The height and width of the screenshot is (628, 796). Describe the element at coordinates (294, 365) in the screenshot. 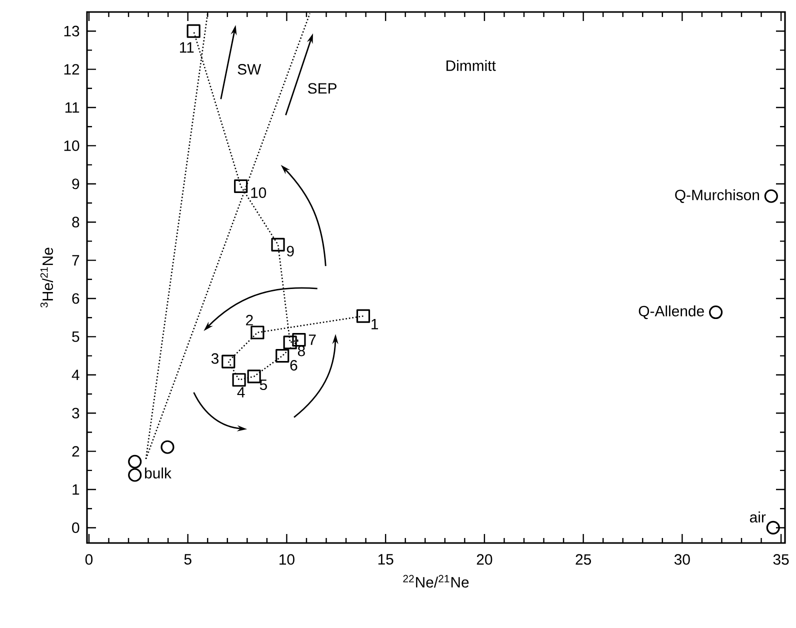

I see `annotation: 6` at that location.